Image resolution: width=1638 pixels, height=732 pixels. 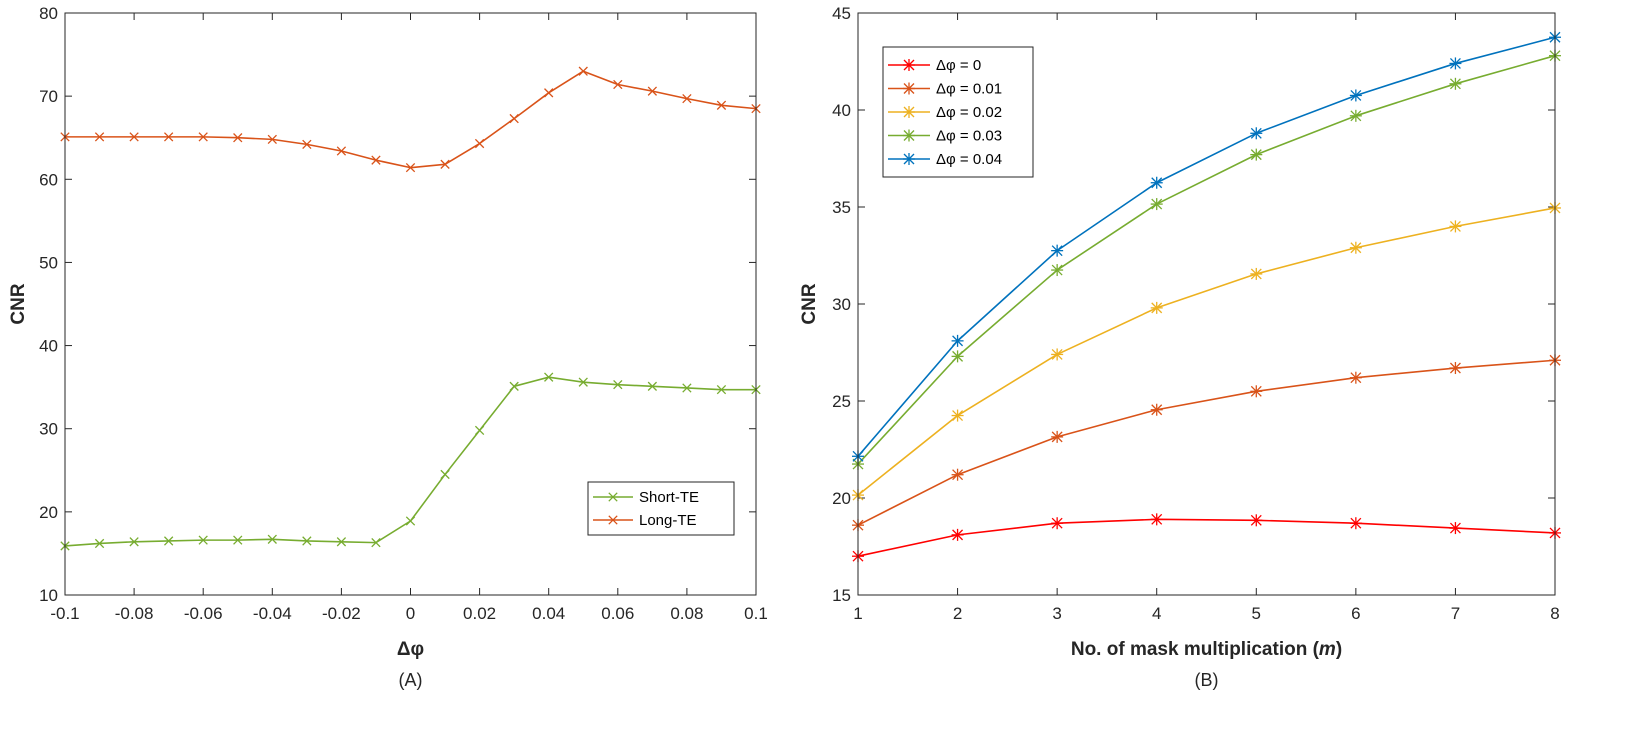 What do you see at coordinates (957, 613) in the screenshot?
I see `panel-b-x-tick-label: 2` at bounding box center [957, 613].